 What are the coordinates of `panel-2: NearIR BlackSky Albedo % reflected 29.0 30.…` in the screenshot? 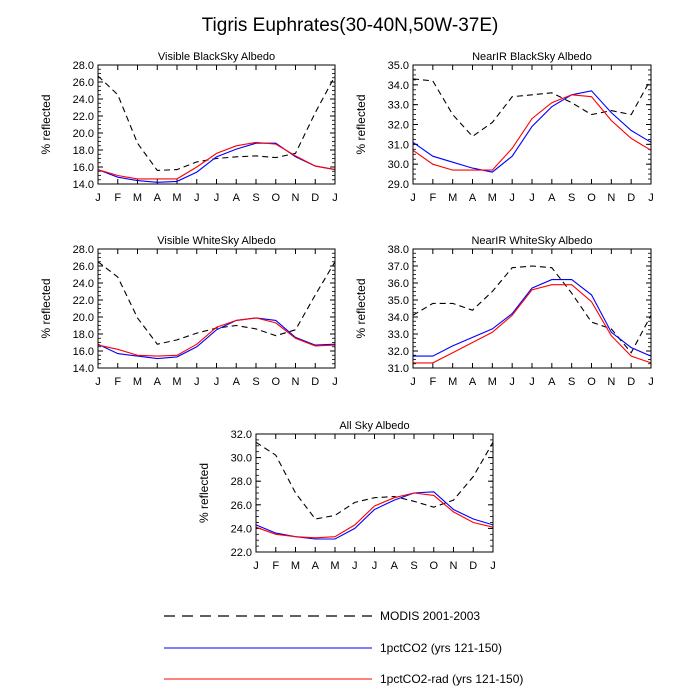 It's located at (504, 127).